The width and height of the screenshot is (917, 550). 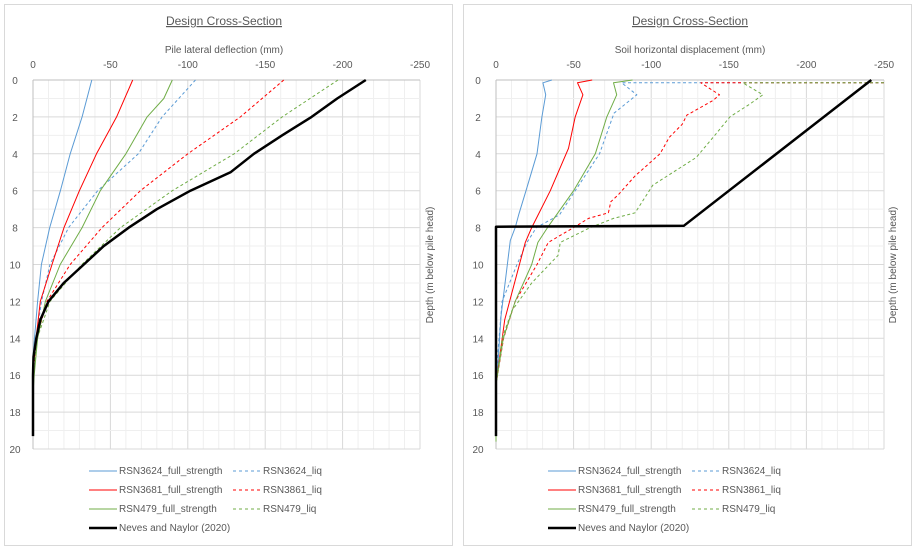 I want to click on x-axis-title: Soil horizontal displacement (mm), so click(x=690, y=50).